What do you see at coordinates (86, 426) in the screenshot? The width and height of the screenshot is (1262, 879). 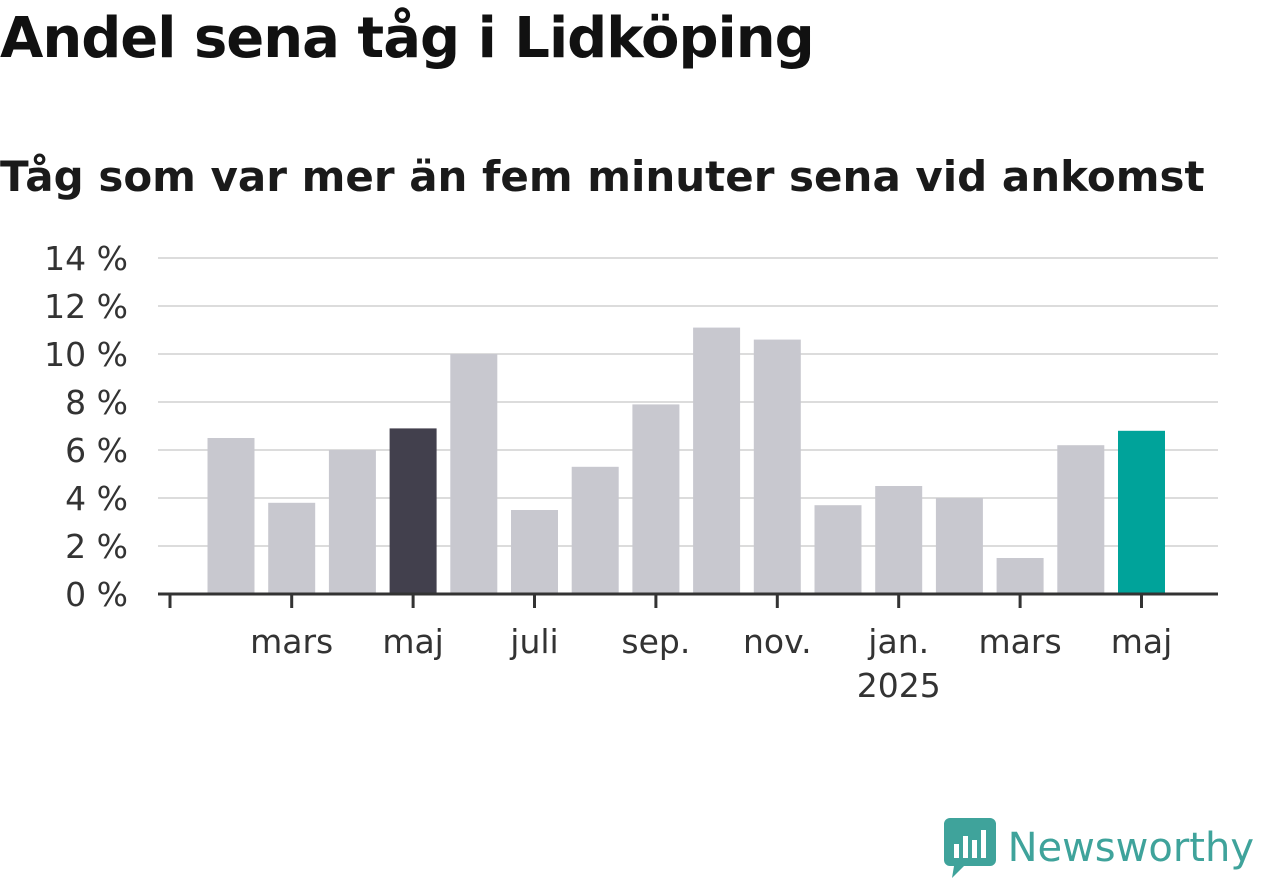 I see `y-axis-tick-labels: 0 % 2 % 4 % 6 % 8 % 10 % 12 % 14 %` at bounding box center [86, 426].